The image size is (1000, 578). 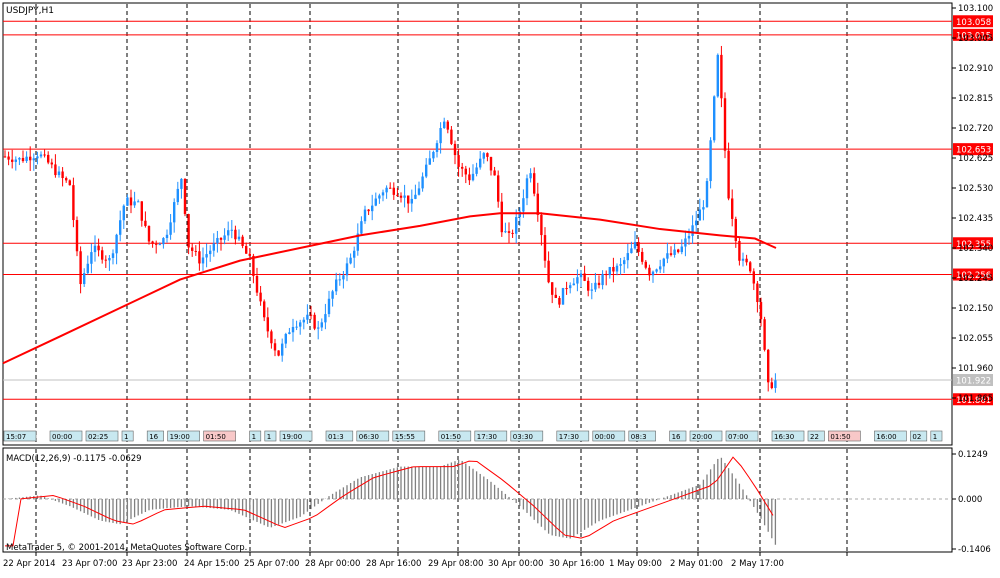 What do you see at coordinates (973, 151) in the screenshot?
I see `level-price-text: 102.653` at bounding box center [973, 151].